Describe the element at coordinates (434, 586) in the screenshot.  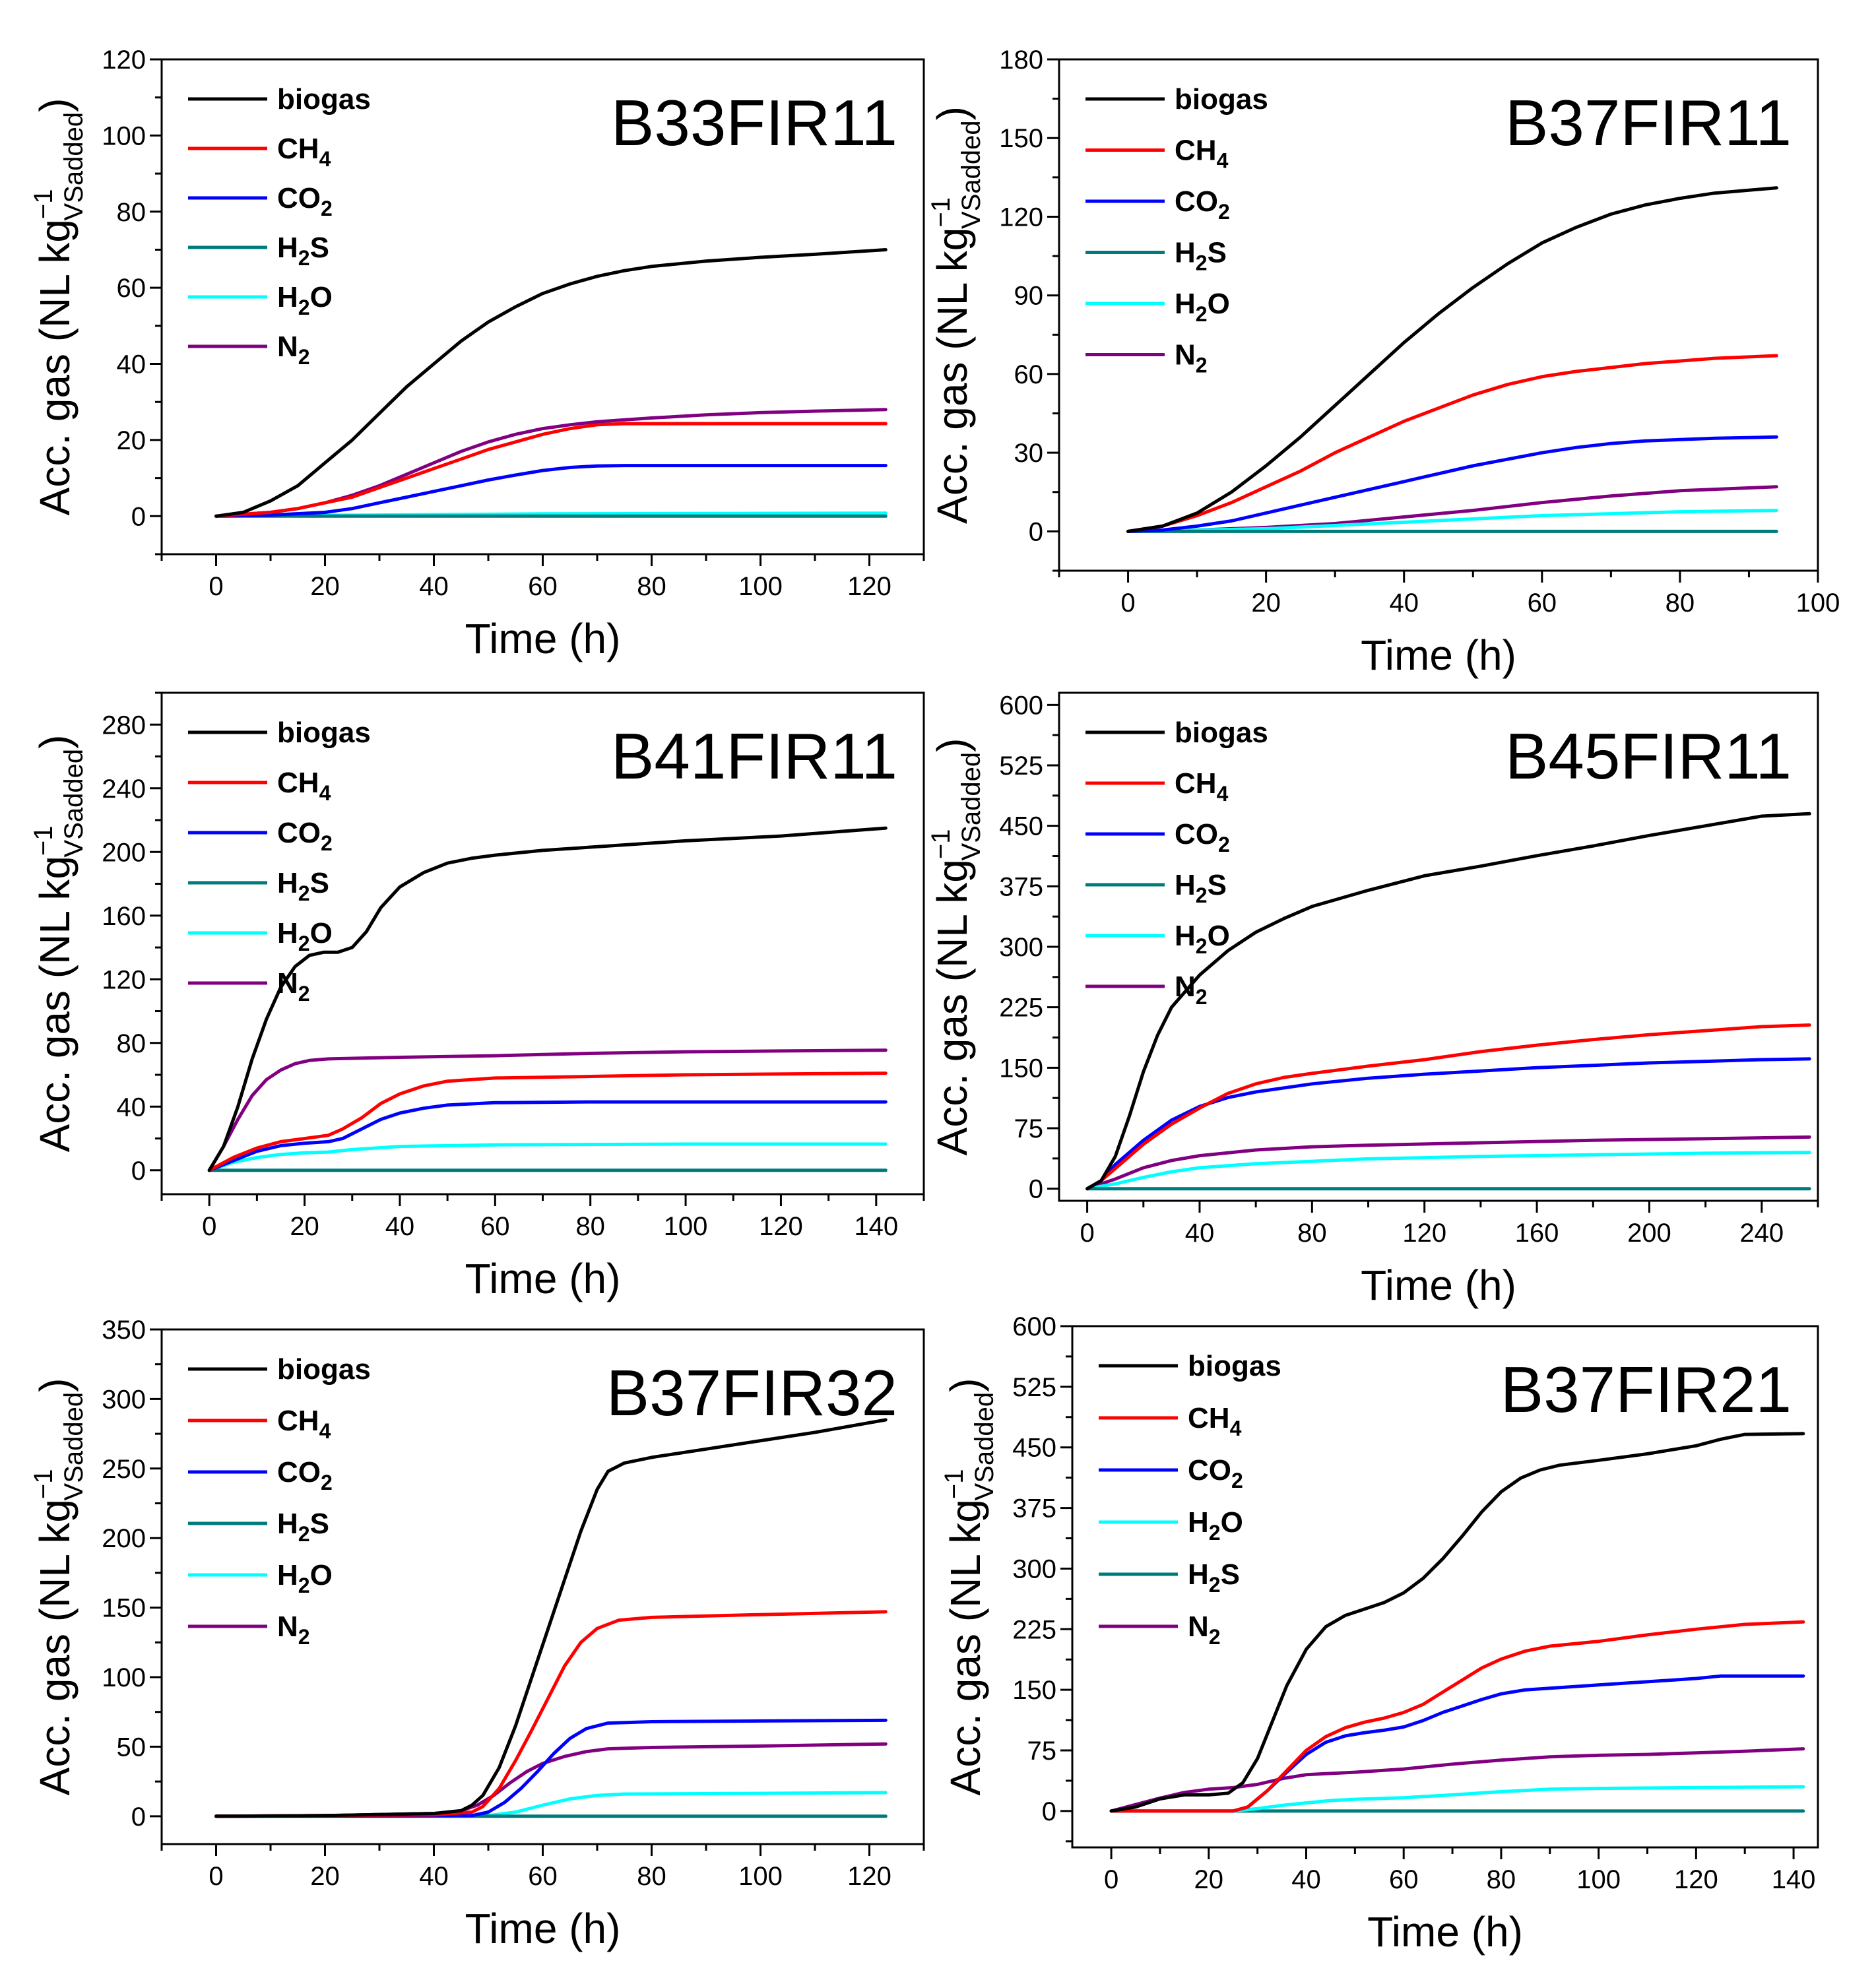
I see `x-tick-label: 40` at that location.